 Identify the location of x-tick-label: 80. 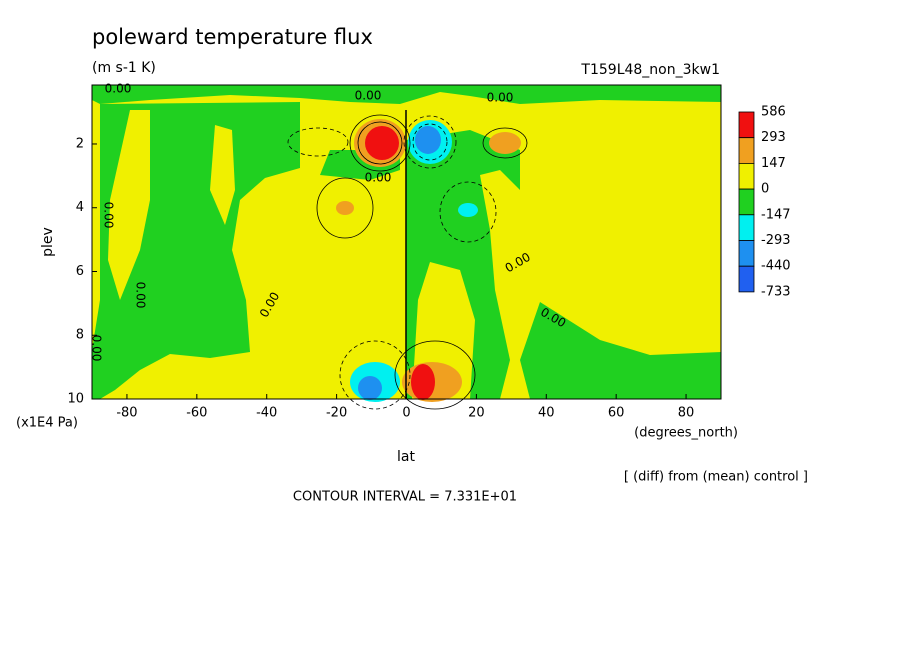
(686, 413).